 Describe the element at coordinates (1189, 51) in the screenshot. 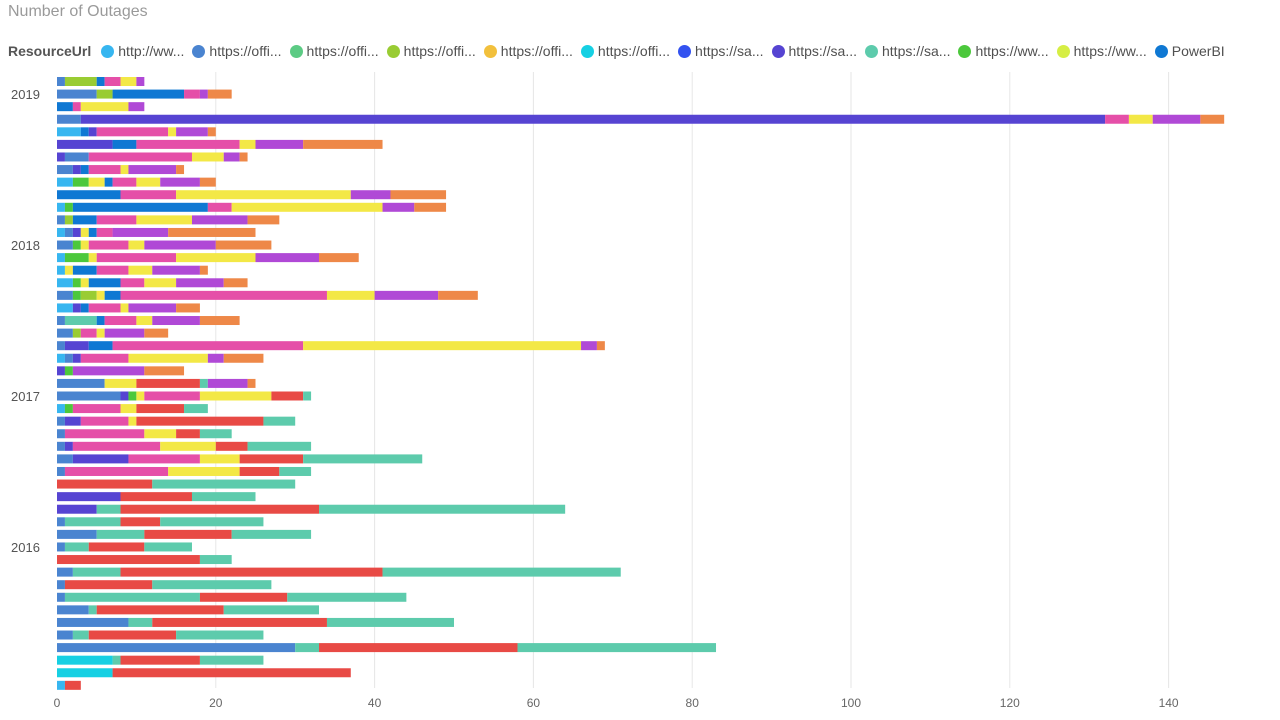

I see `legend-item: PowerBI` at that location.